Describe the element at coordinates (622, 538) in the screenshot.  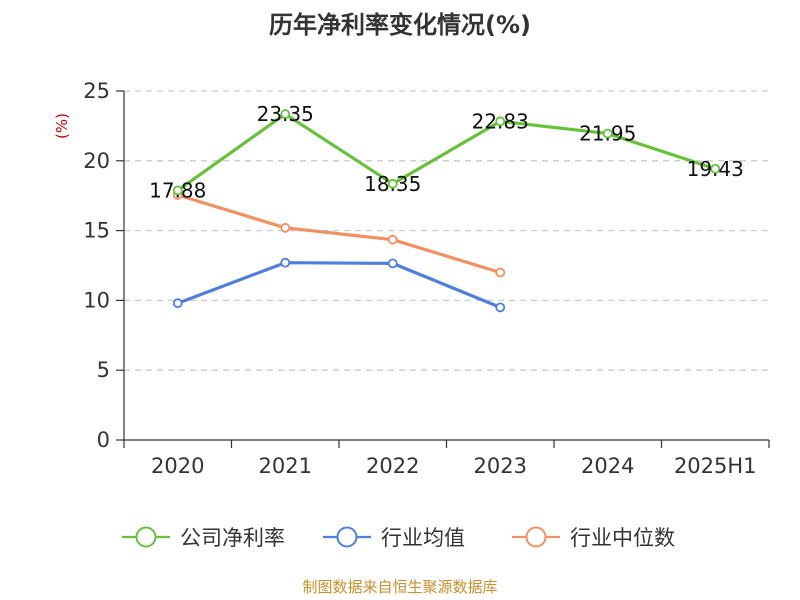
I see `legend-item-label: 行业中位数` at that location.